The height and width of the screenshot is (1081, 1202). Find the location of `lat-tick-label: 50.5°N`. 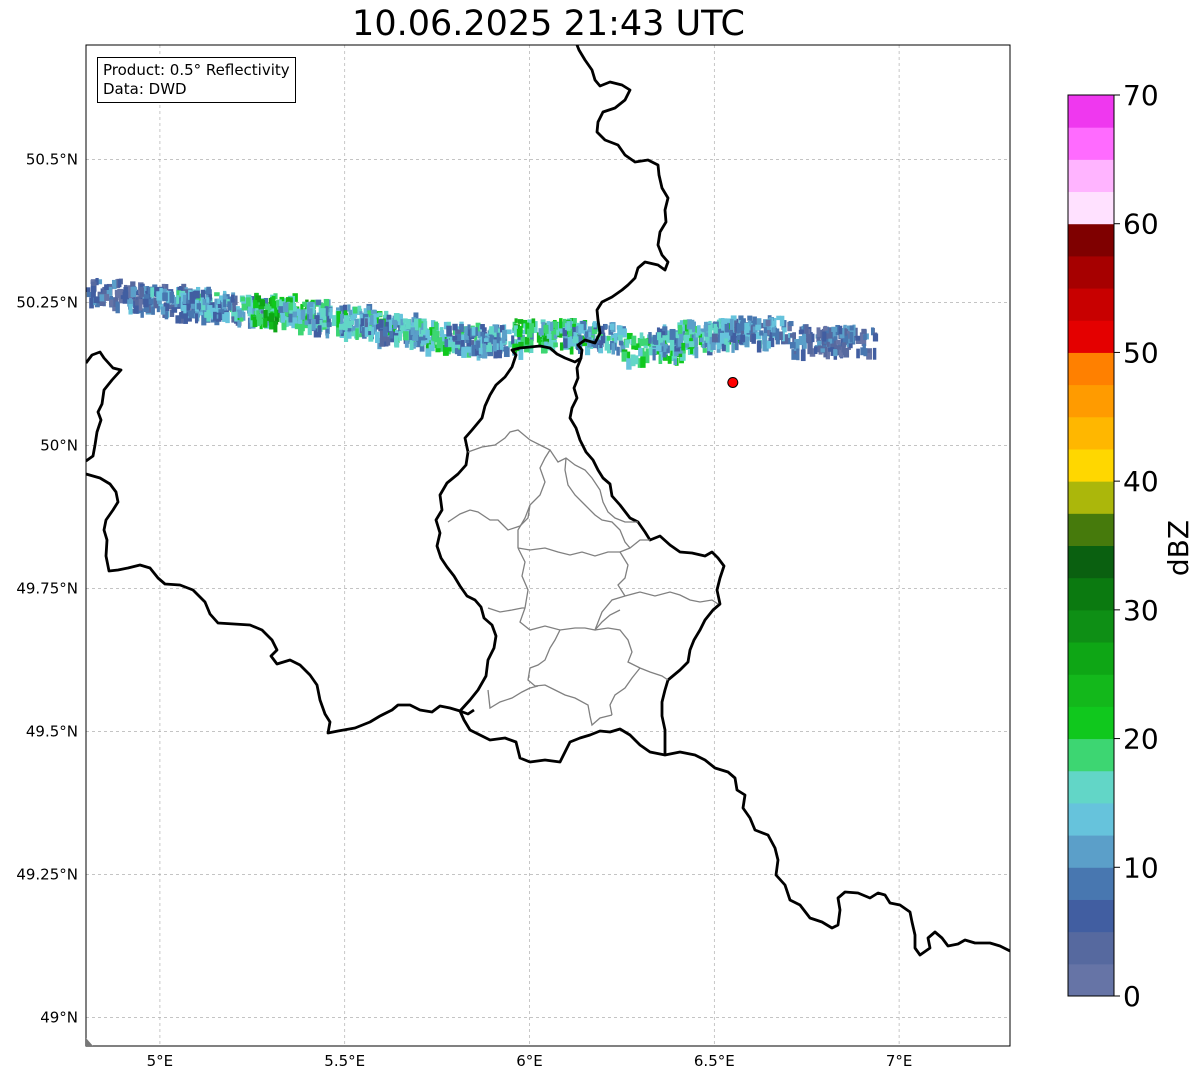

lat-tick-label: 50.5°N is located at coordinates (52, 159).